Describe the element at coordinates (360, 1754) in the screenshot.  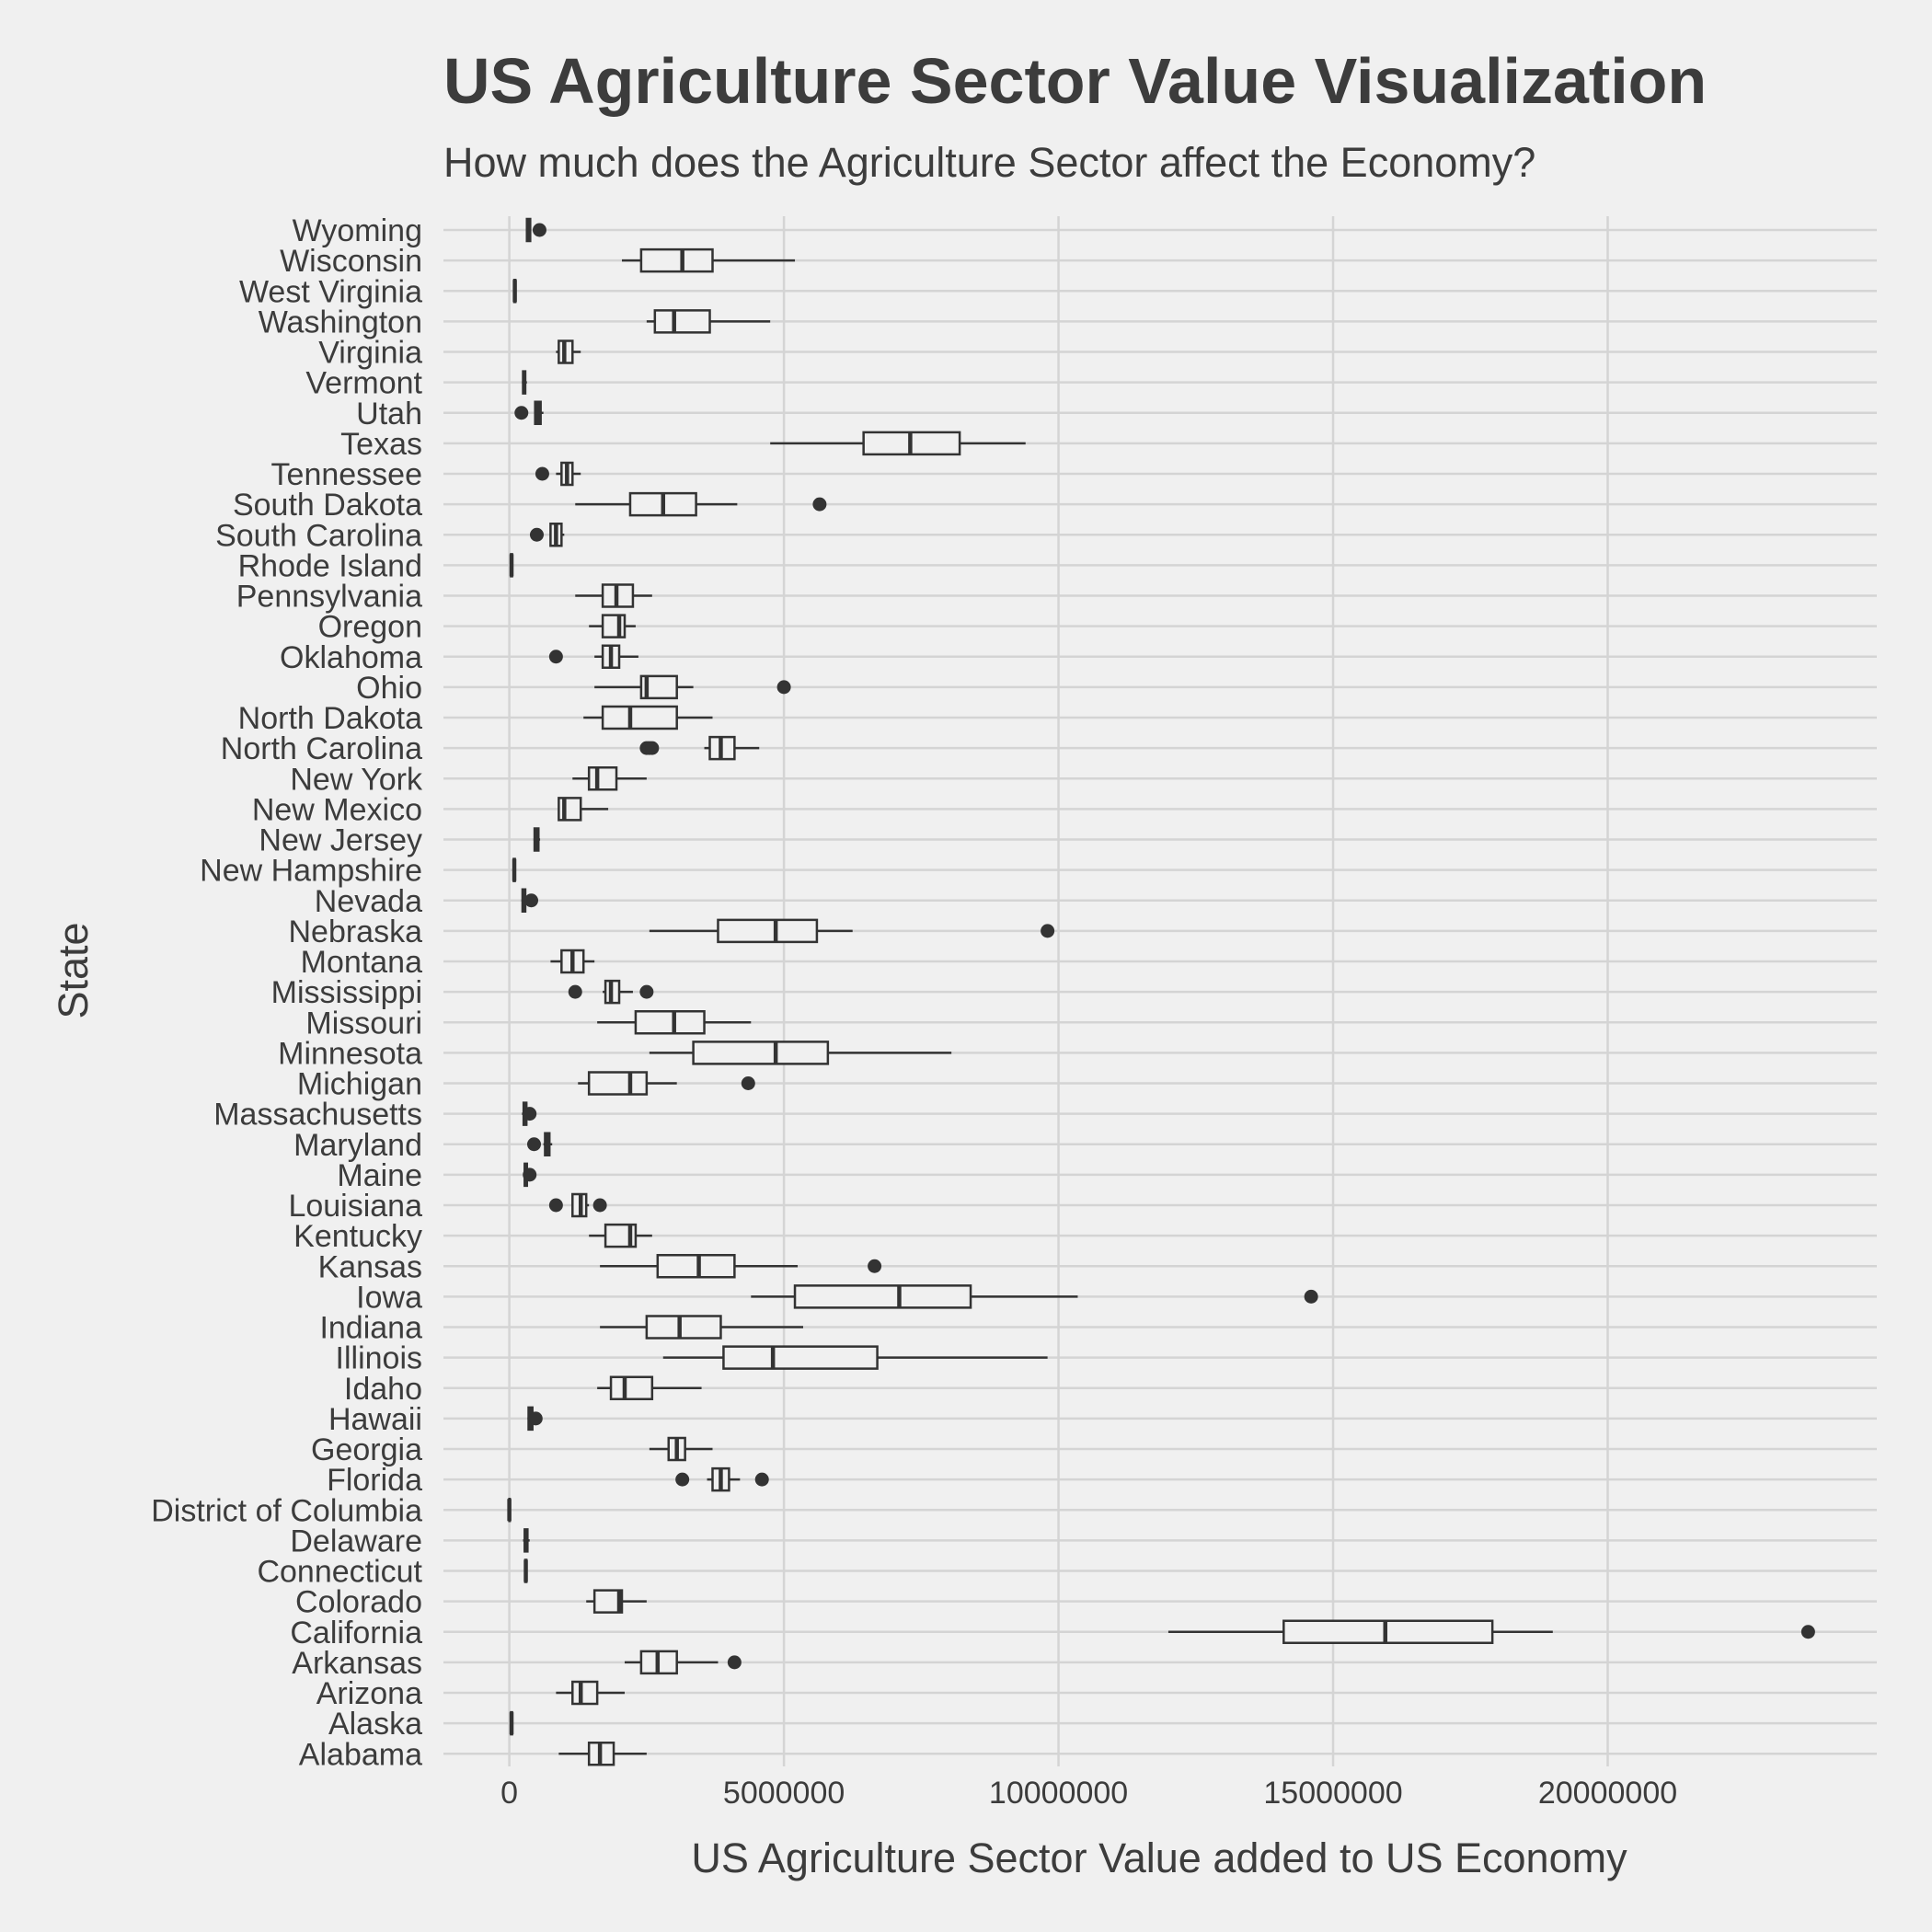
I see `y-tick-label: Alabama` at that location.